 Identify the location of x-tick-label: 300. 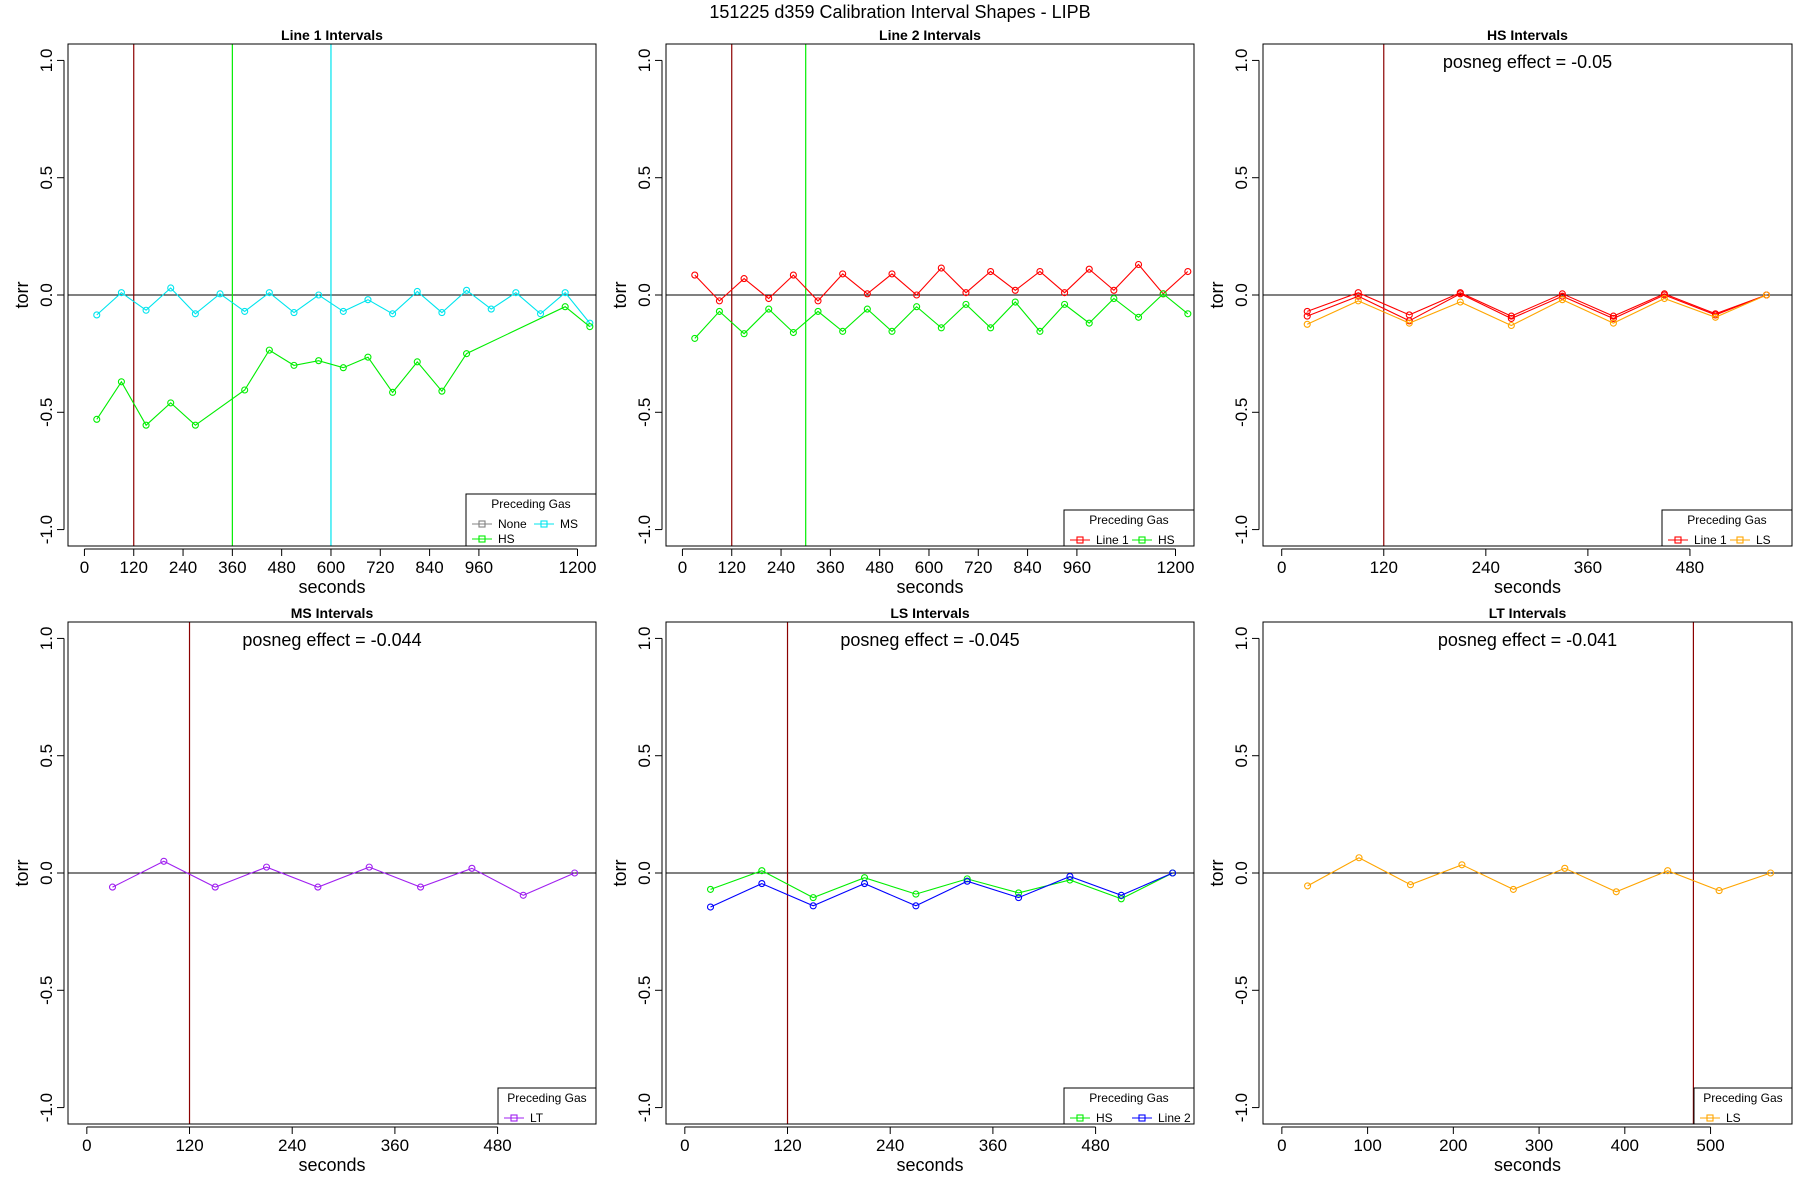
(1539, 1145).